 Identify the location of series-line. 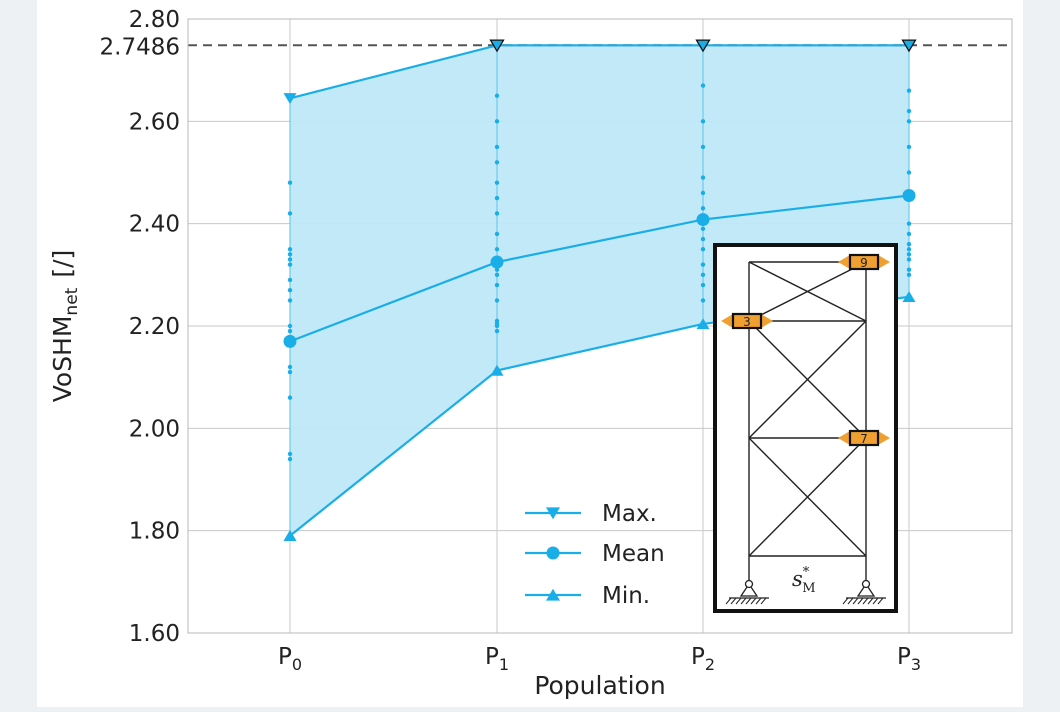
(599, 268).